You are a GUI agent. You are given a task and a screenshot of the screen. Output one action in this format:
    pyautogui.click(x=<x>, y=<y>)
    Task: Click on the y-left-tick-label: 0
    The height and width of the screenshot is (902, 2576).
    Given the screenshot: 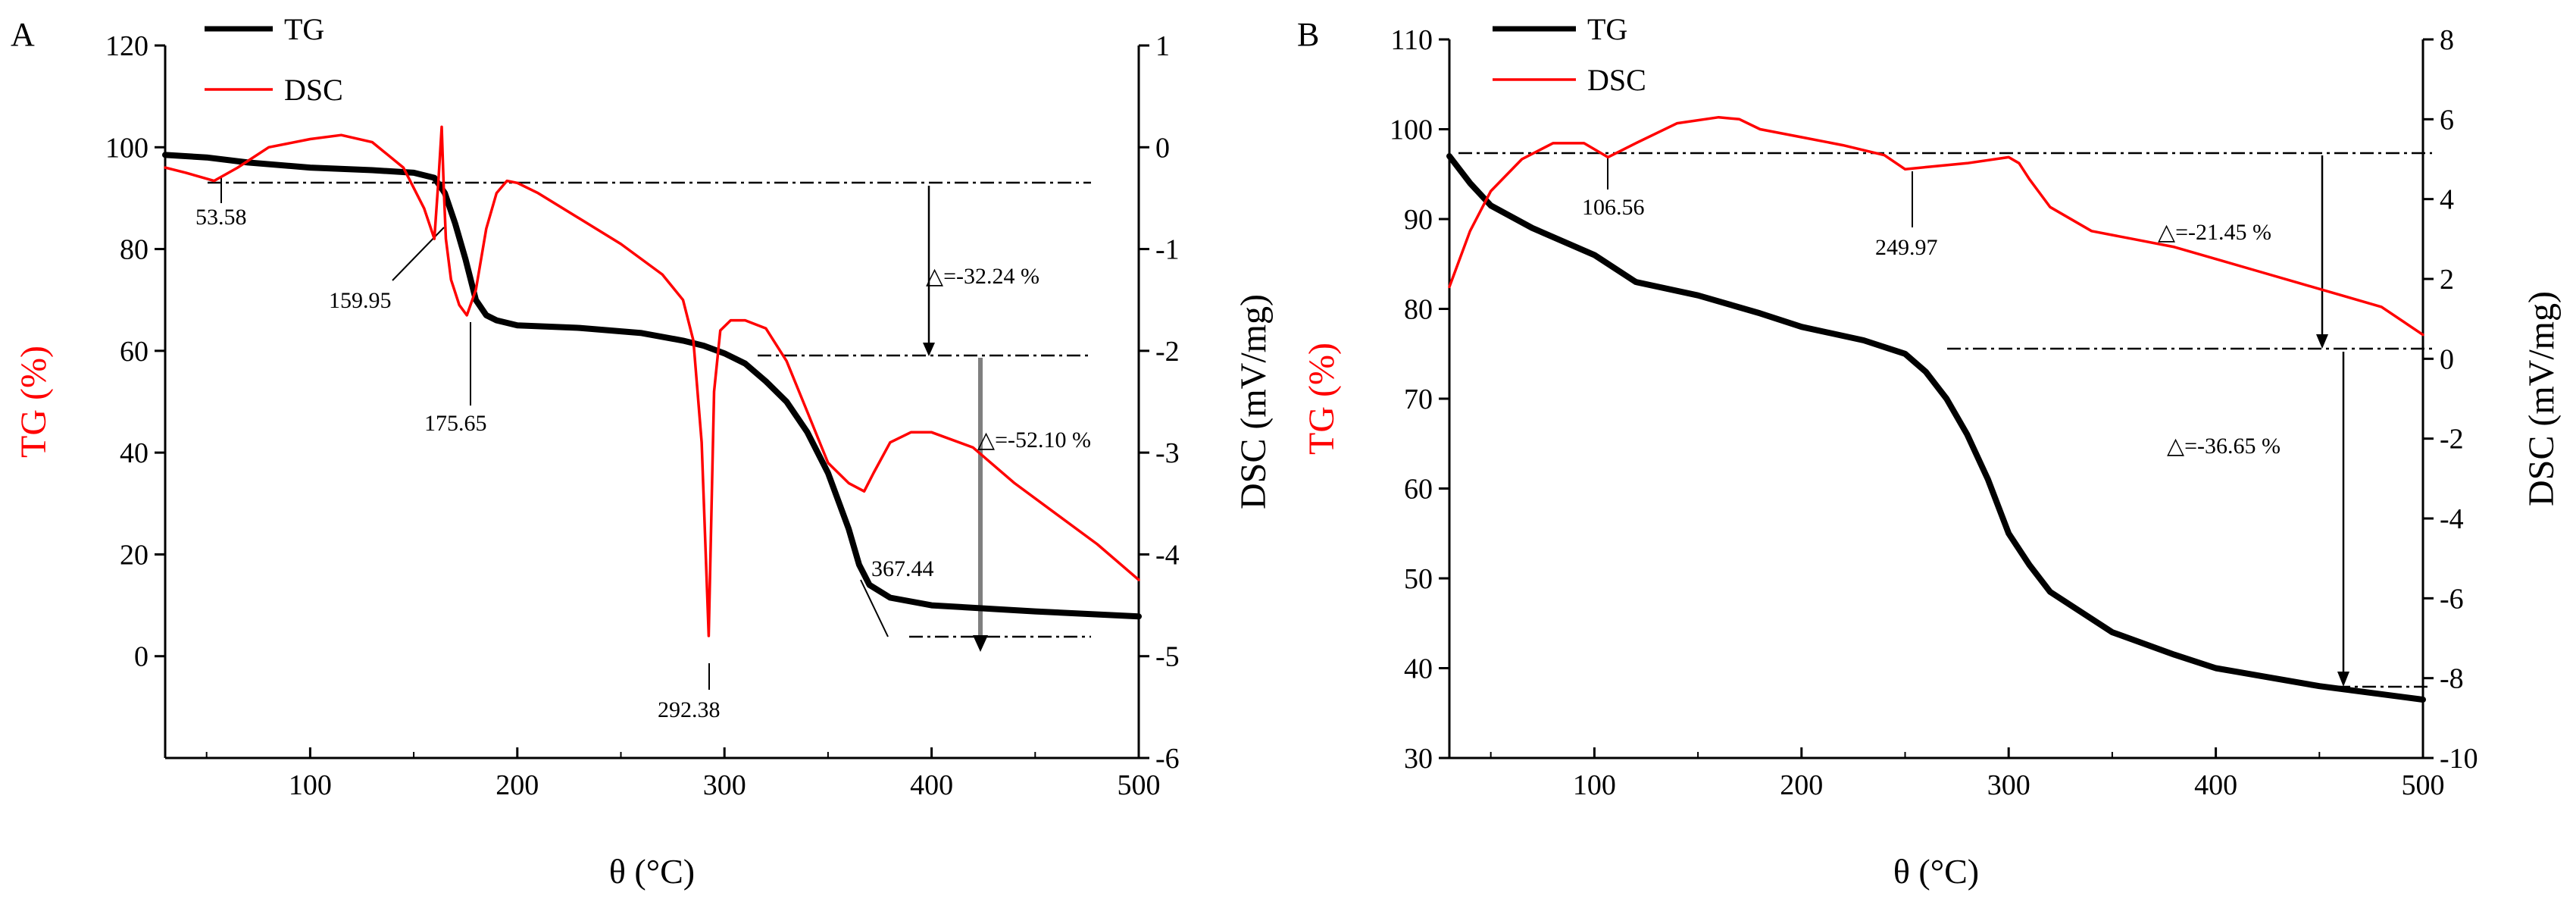 What is the action you would take?
    pyautogui.click(x=141, y=657)
    